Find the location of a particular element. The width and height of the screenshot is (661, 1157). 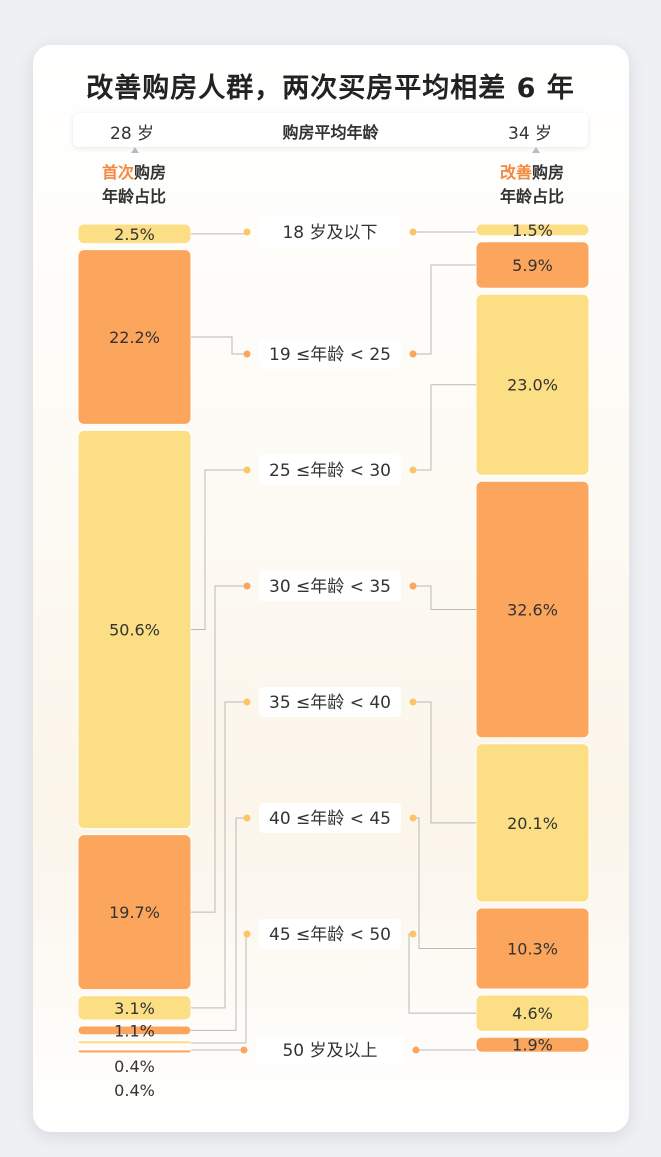

first-purchase-average-age: 28 岁 is located at coordinates (132, 134).